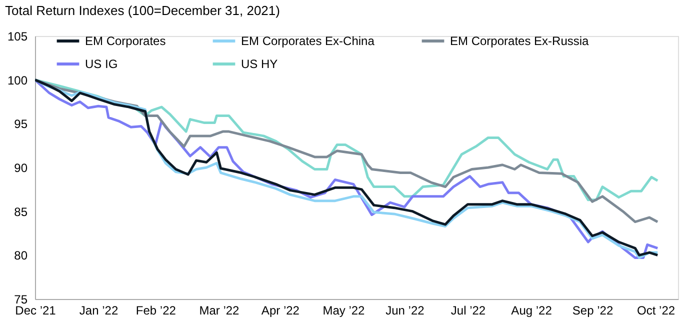 The height and width of the screenshot is (321, 690). What do you see at coordinates (344, 311) in the screenshot?
I see `x-tick-label: May ’22` at bounding box center [344, 311].